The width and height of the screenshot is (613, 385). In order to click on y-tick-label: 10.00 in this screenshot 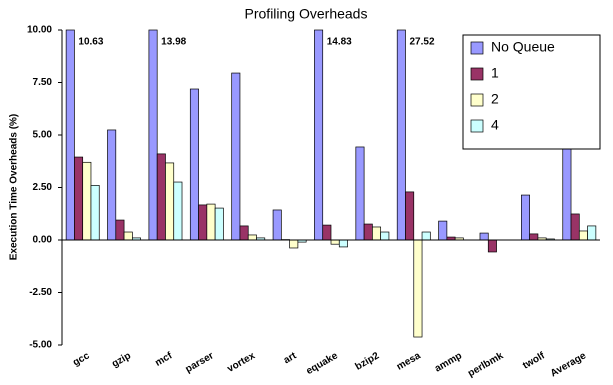, I will do `click(39, 30)`.